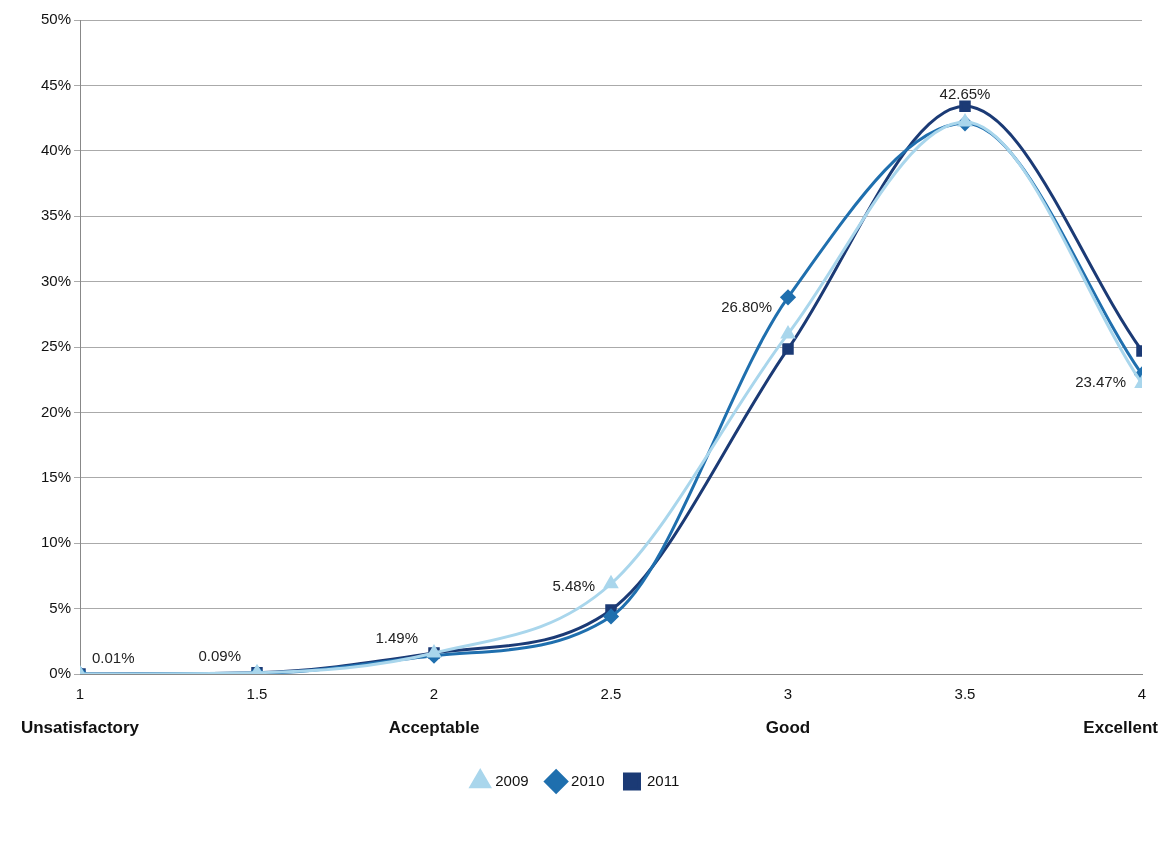  I want to click on y-tick-label: 45%, so click(55, 84).